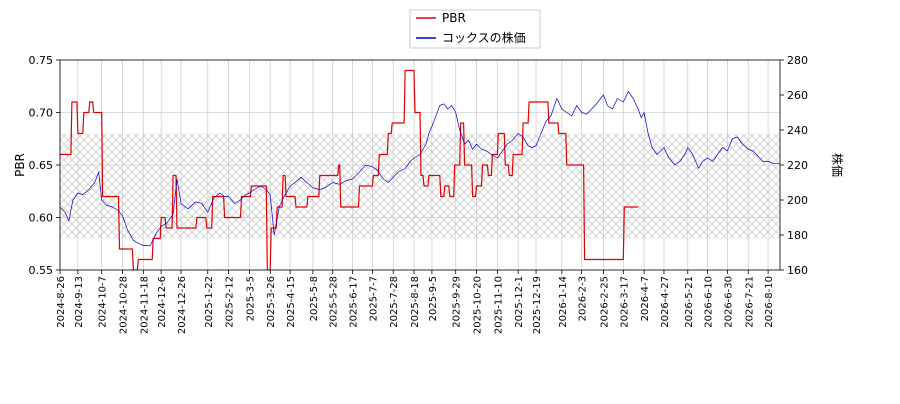  What do you see at coordinates (394, 302) in the screenshot?
I see `x-tick-label: 2025-7-28` at bounding box center [394, 302].